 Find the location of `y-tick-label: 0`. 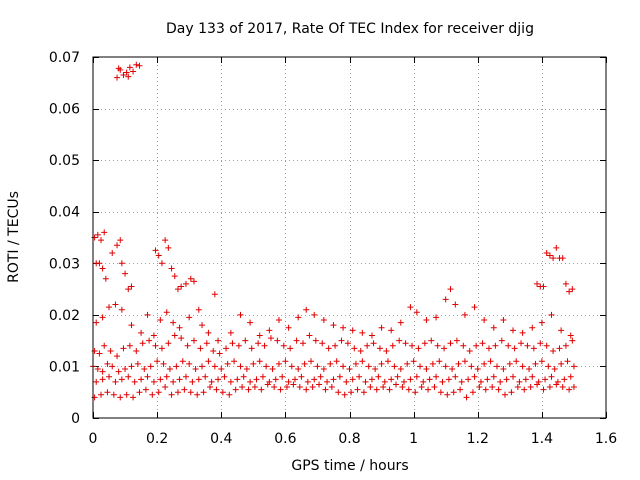

y-tick-label: 0 is located at coordinates (75, 419).